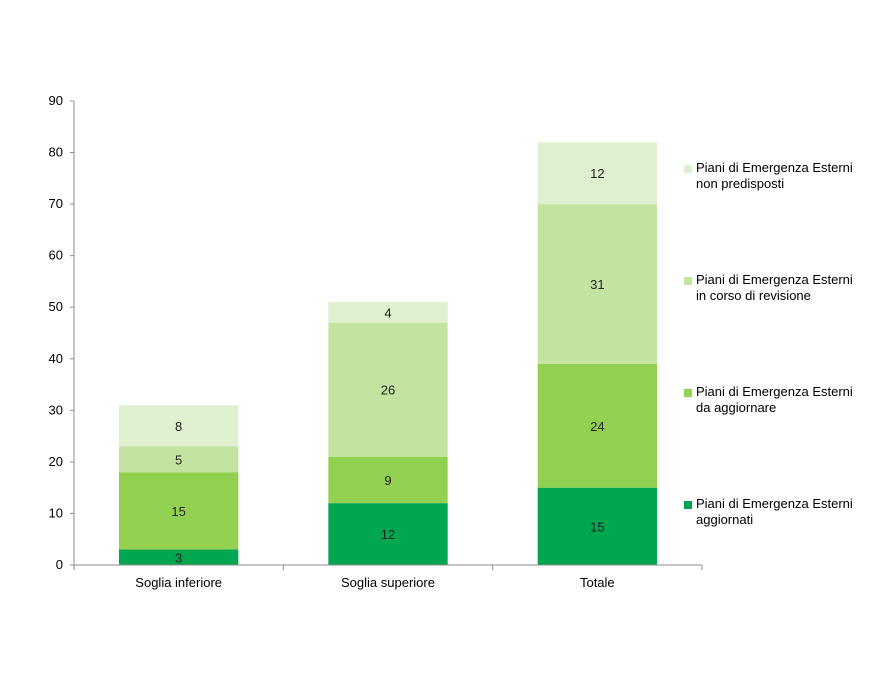 Image resolution: width=882 pixels, height=682 pixels. What do you see at coordinates (56, 358) in the screenshot?
I see `y-tick-label: 40` at bounding box center [56, 358].